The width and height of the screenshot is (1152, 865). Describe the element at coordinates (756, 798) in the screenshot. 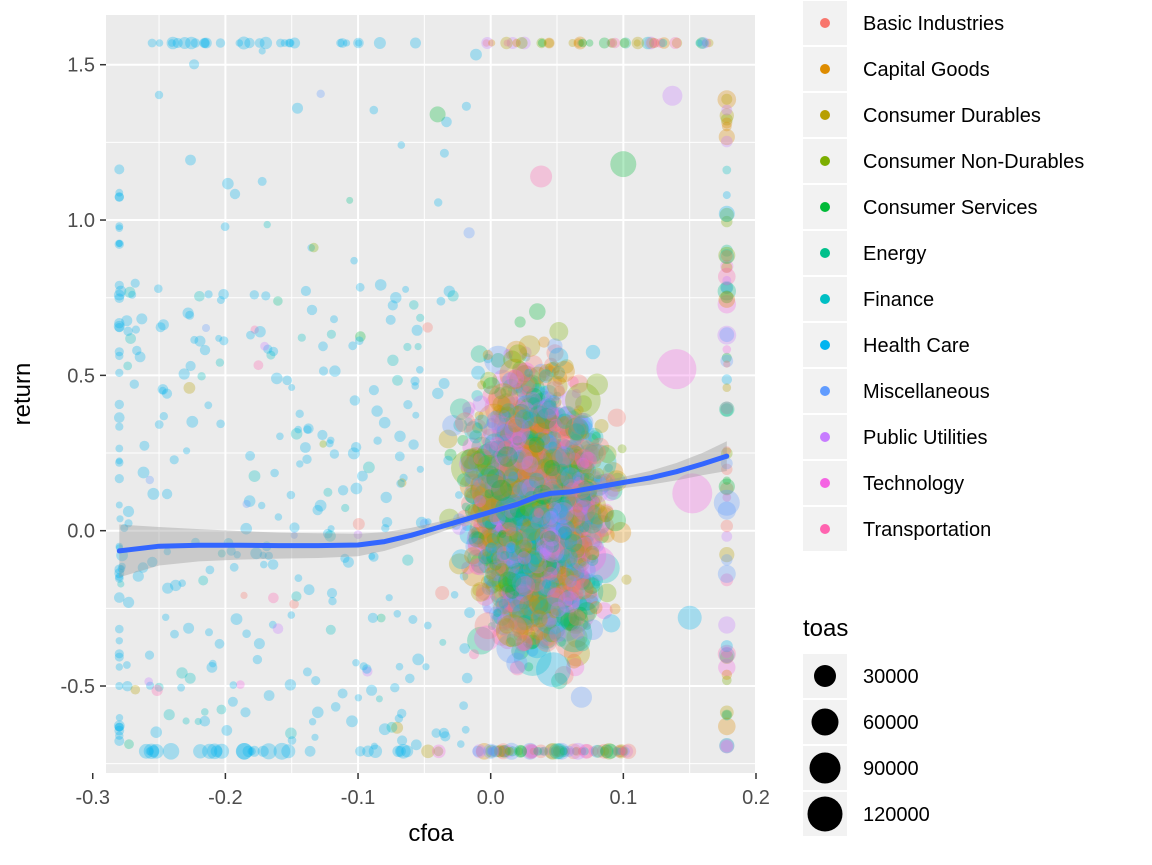

I see `x-tick-label: 0.2` at that location.